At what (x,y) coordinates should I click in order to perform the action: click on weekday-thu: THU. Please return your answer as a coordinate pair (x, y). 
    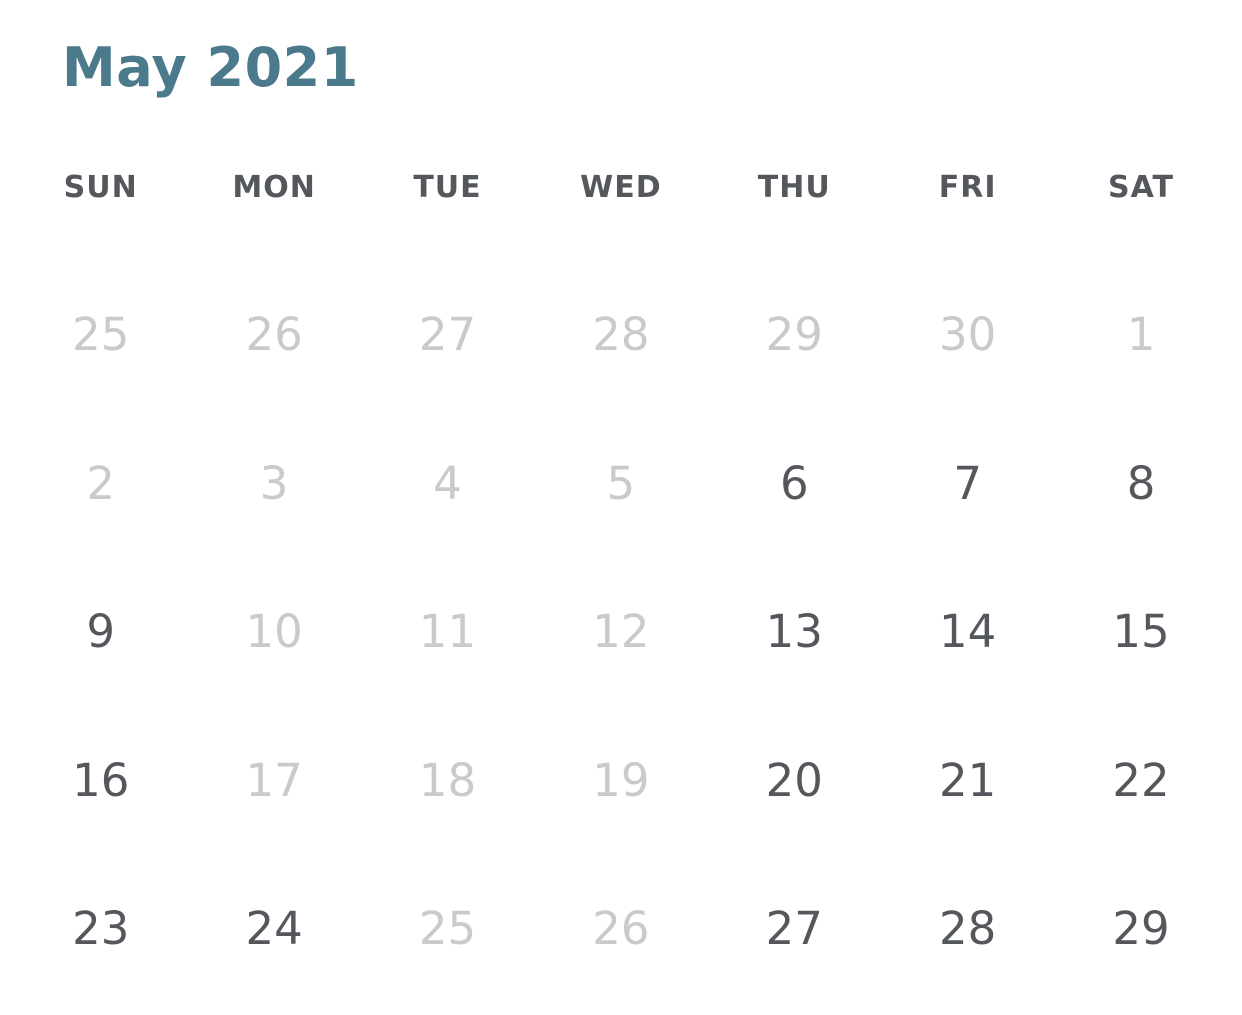
    Looking at the image, I should click on (794, 187).